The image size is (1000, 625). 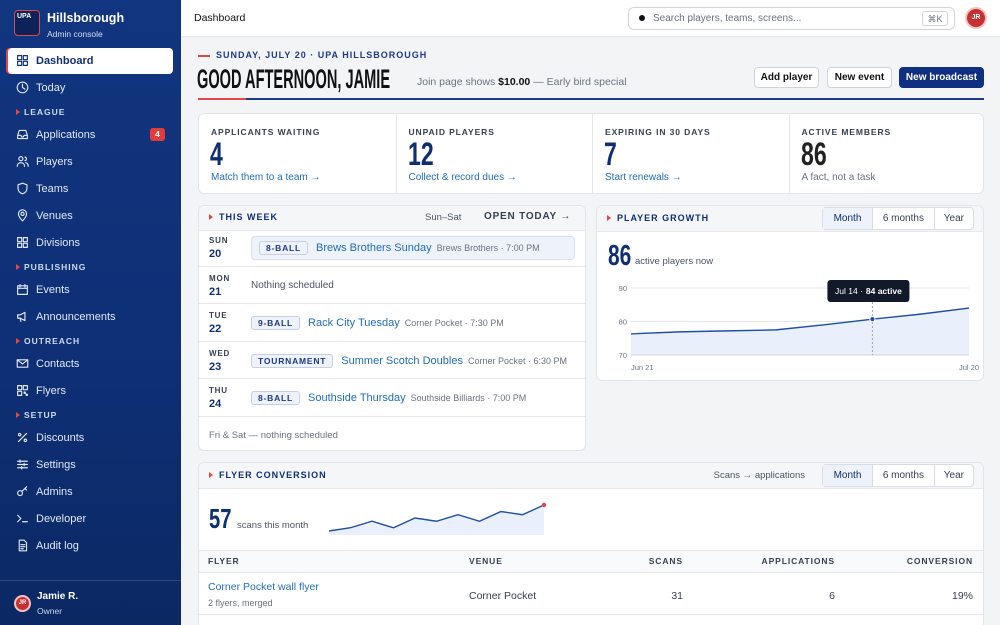 What do you see at coordinates (468, 398) in the screenshot?
I see `event-details: Southside Billiards · 7:00 PM` at bounding box center [468, 398].